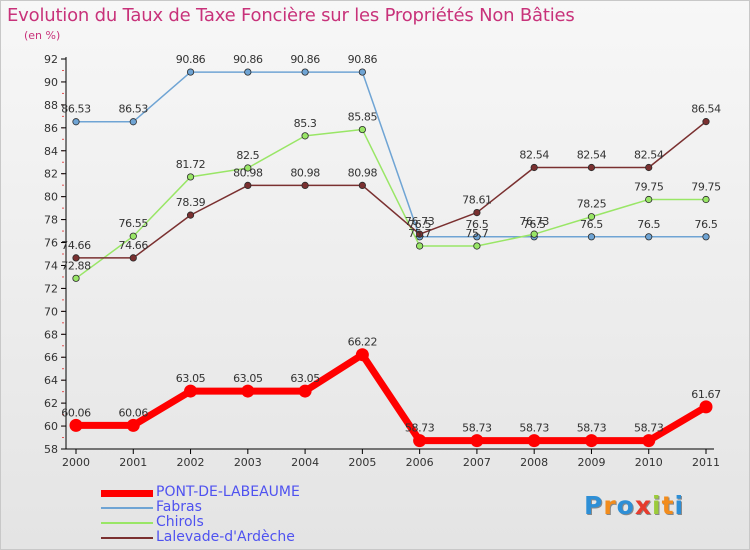 The height and width of the screenshot is (550, 750). Describe the element at coordinates (594, 505) in the screenshot. I see `logo-letter: P` at that location.